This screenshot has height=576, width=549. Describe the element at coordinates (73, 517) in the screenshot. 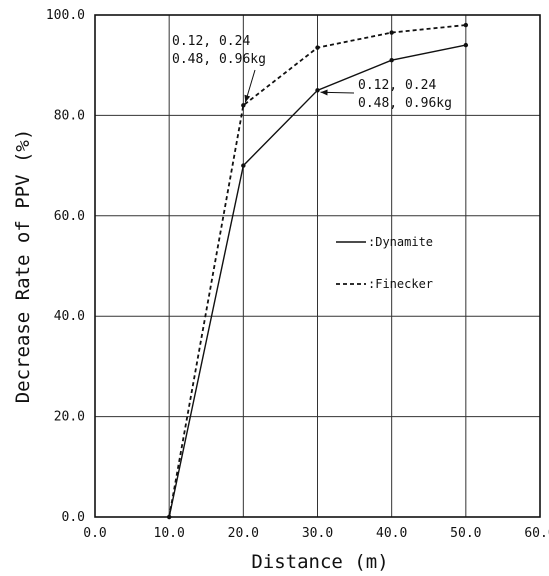

I see `y-tick-label: 0.0` at that location.